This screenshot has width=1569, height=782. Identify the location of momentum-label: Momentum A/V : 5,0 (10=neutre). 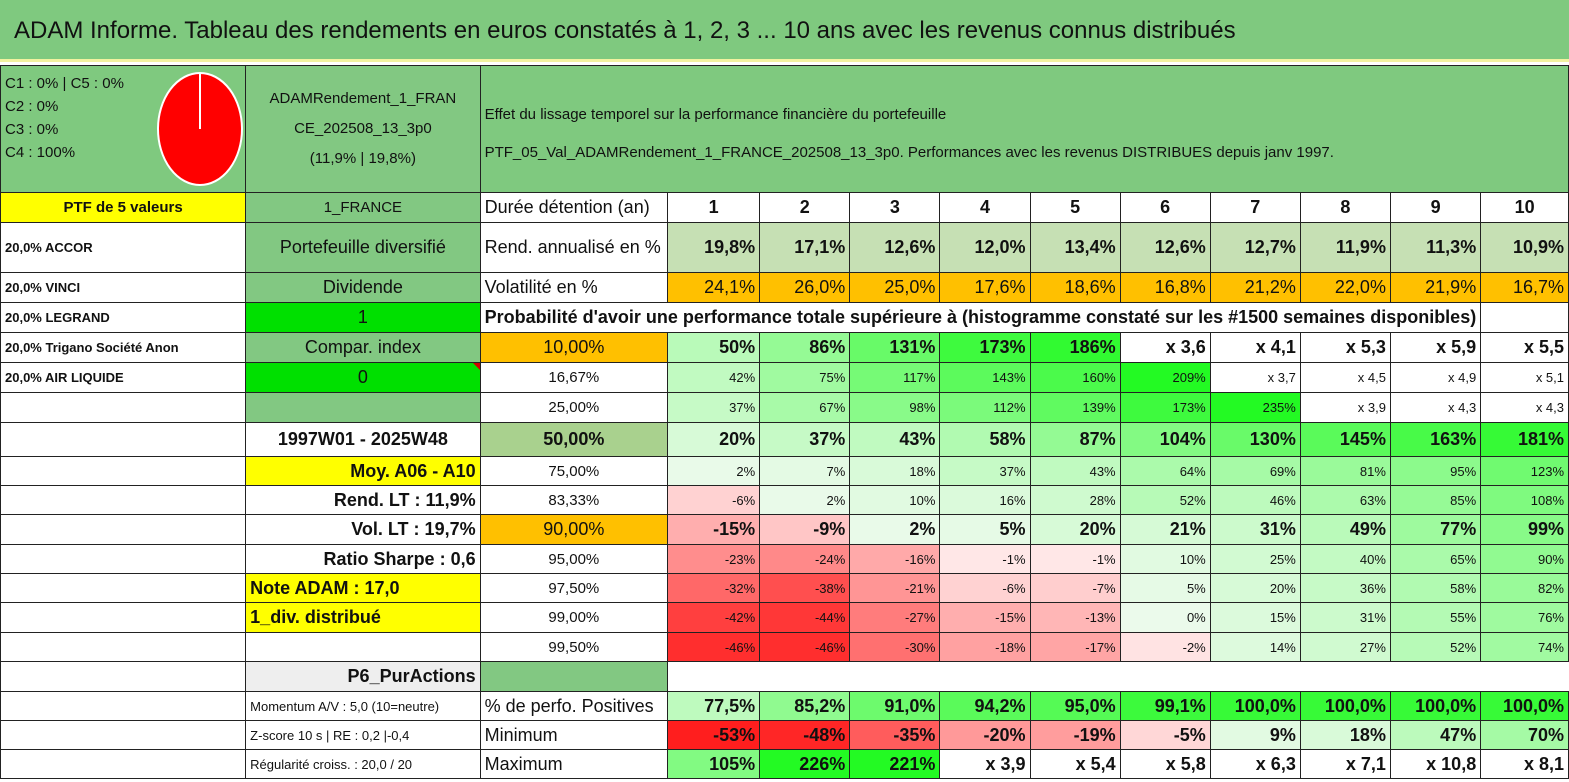
(363, 706).